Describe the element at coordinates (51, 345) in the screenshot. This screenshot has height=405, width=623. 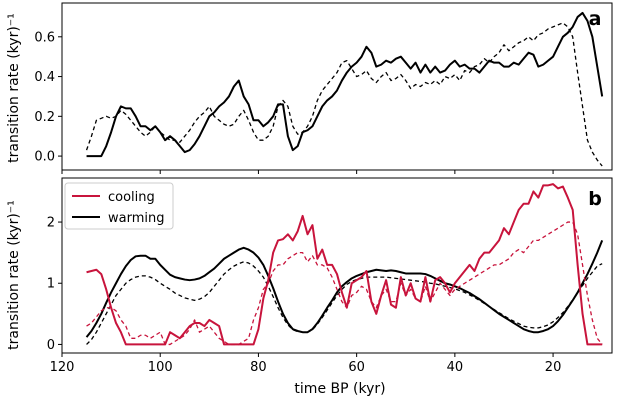
I see `panel-b-ytick-label: 0` at that location.